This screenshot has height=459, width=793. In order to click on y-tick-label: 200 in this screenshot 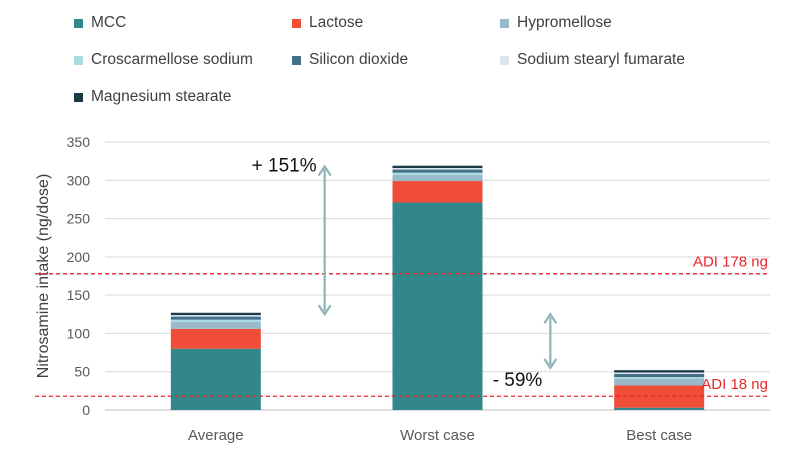, I will do `click(79, 257)`.